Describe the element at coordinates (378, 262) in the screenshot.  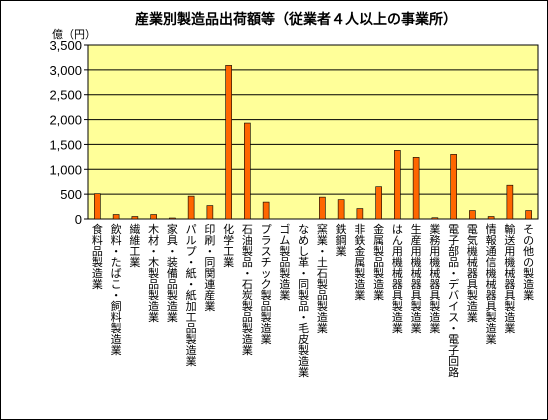
I see `category-label: 金属製品製造業` at that location.